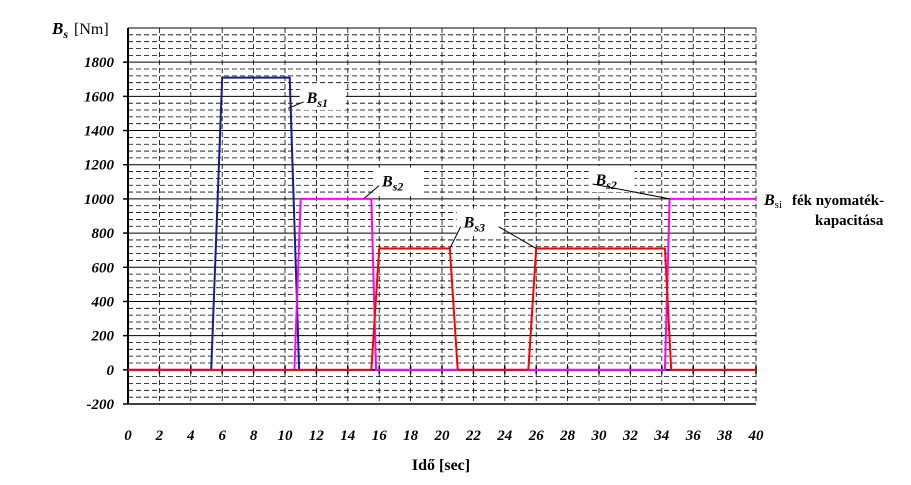 Image resolution: width=911 pixels, height=485 pixels. I want to click on y-tick-labels: -200 0 200 400 600 800 1000 1200 1400 1600 1800, so click(99, 234).